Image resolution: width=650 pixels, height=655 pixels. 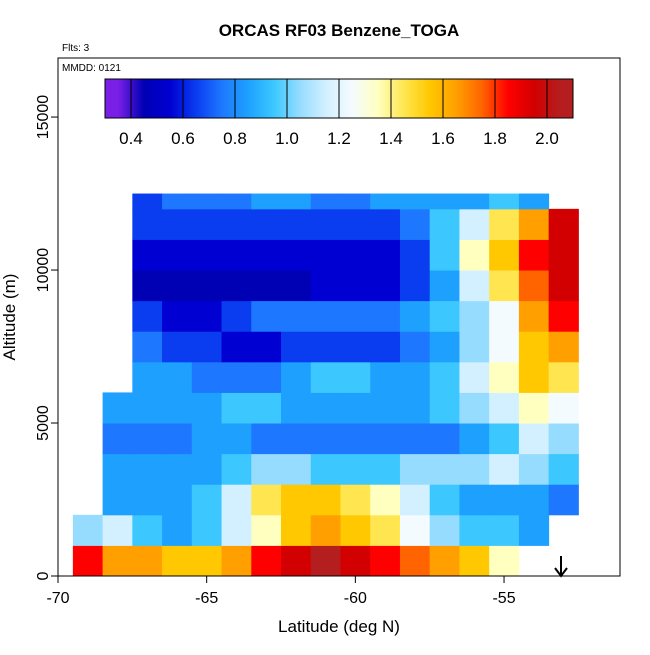 I want to click on colorbar-tick-label: 0.8, so click(x=235, y=138).